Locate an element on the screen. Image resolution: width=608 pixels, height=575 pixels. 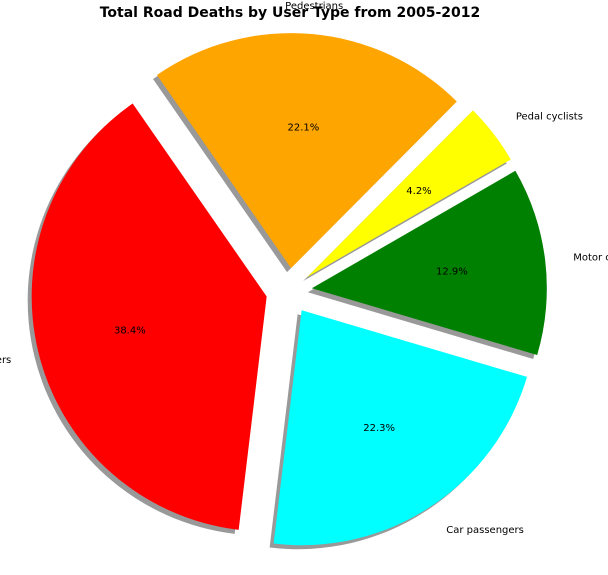
slice-percent-pedestrians: 22.1% is located at coordinates (304, 128).